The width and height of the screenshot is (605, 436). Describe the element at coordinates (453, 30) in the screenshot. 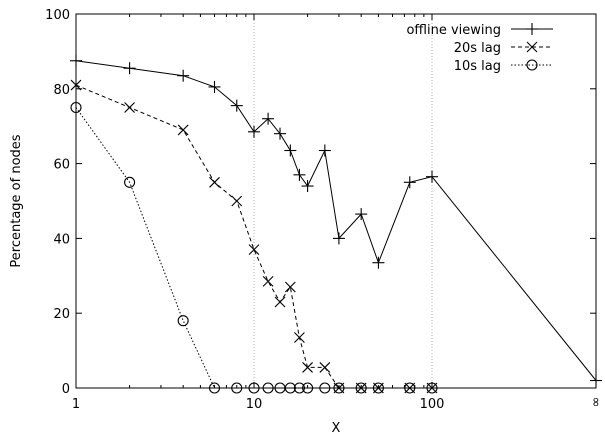

I see `legend-label: offline viewing` at that location.